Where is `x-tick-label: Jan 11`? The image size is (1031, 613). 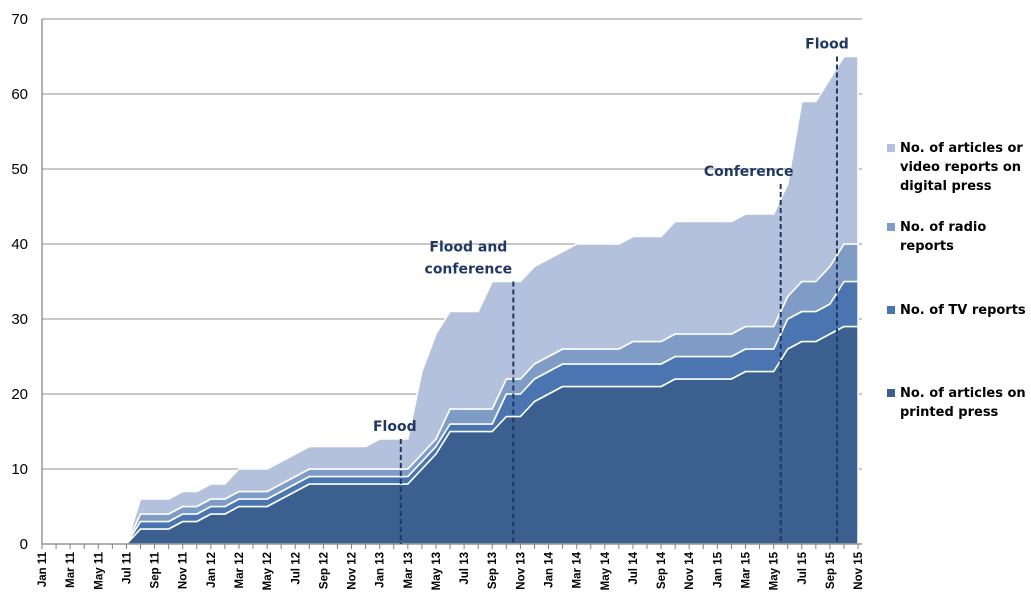
x-tick-label: Jan 11 is located at coordinates (43, 569).